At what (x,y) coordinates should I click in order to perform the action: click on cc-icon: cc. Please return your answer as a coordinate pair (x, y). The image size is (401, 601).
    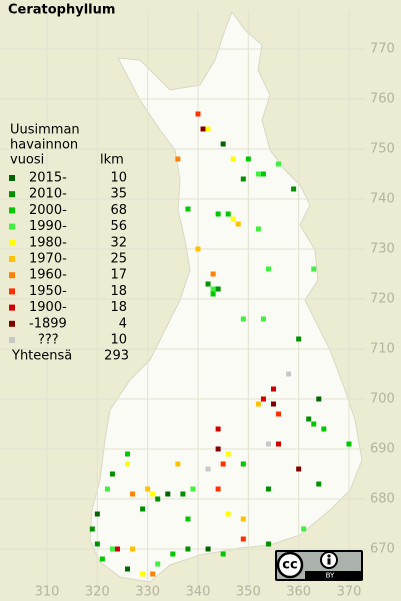
    Looking at the image, I should click on (289, 565).